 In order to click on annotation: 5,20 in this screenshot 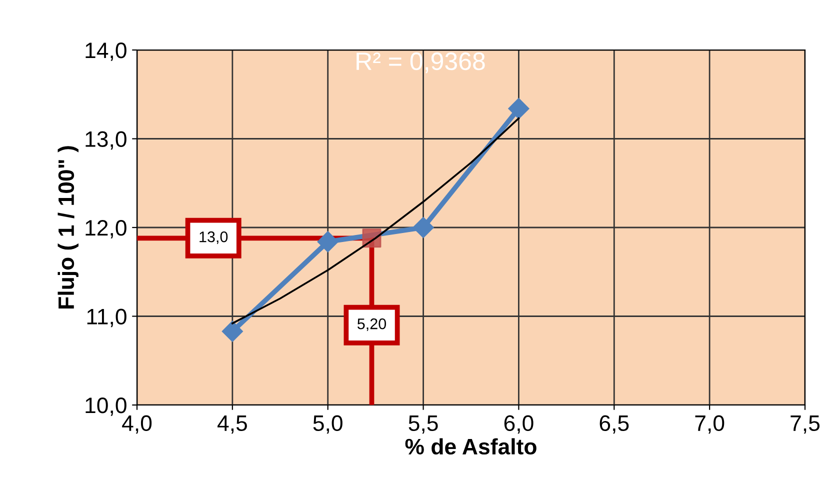, I will do `click(372, 325)`.